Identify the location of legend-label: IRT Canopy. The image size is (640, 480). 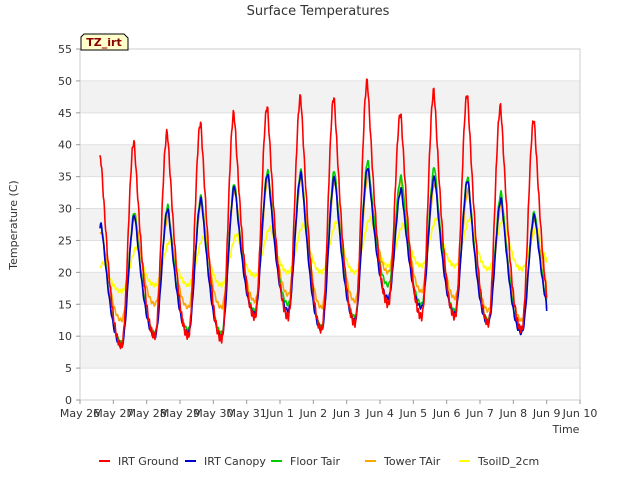
(235, 461).